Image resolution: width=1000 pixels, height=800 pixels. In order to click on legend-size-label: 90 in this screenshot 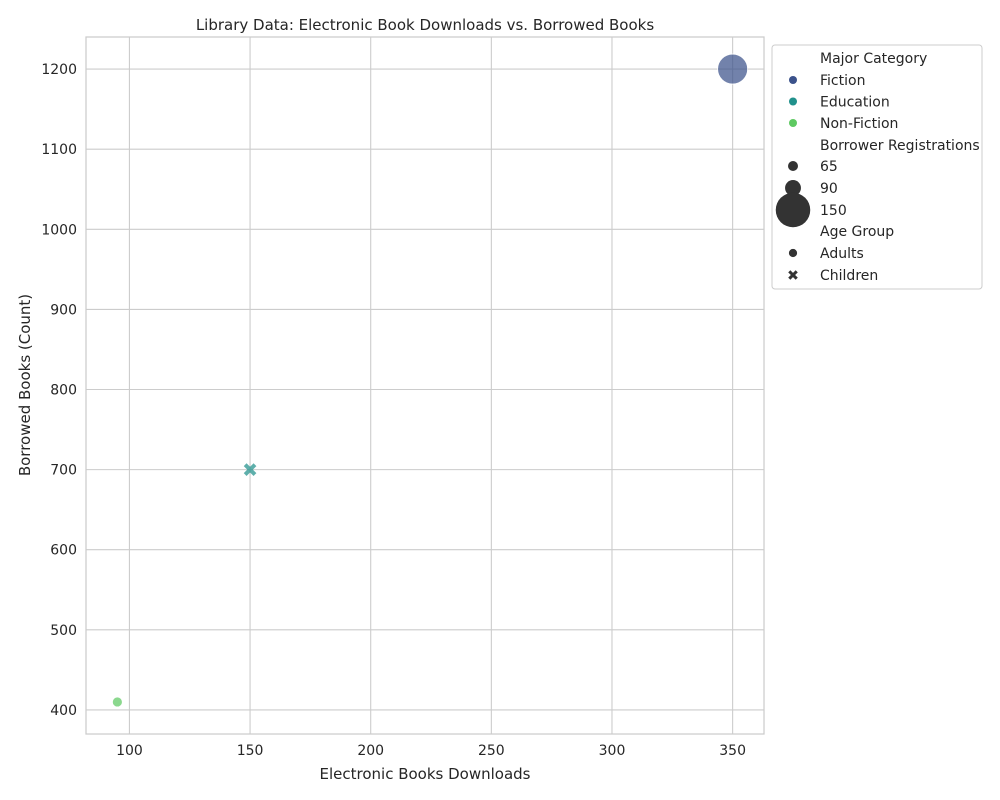, I will do `click(829, 189)`.